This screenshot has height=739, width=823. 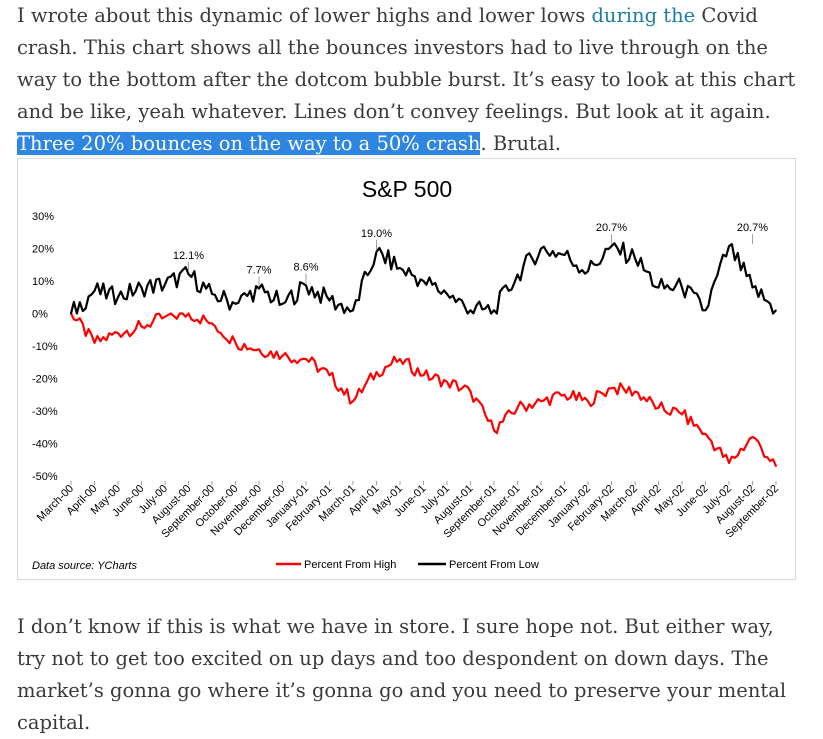 What do you see at coordinates (350, 565) in the screenshot?
I see `legend-high-label: Percent From High` at bounding box center [350, 565].